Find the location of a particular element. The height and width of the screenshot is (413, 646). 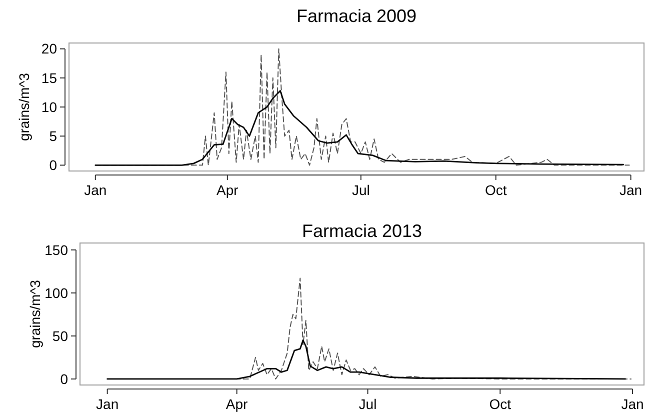

y-tick-label: 5 is located at coordinates (53, 136).